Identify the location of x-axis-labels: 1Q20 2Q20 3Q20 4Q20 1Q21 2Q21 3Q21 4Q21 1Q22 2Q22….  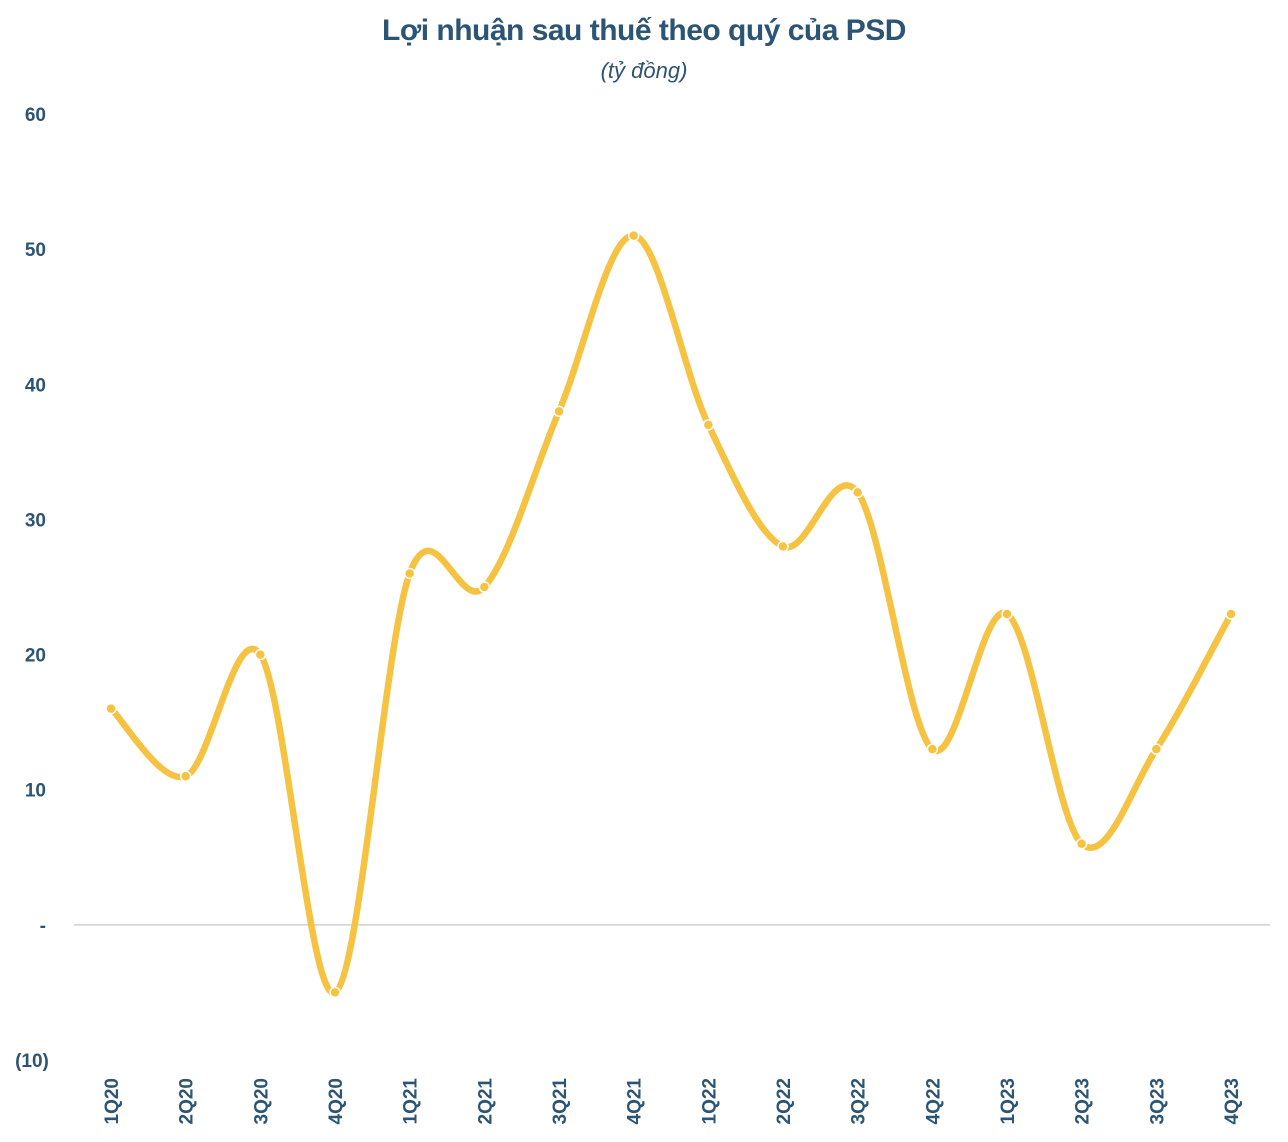
(672, 1101).